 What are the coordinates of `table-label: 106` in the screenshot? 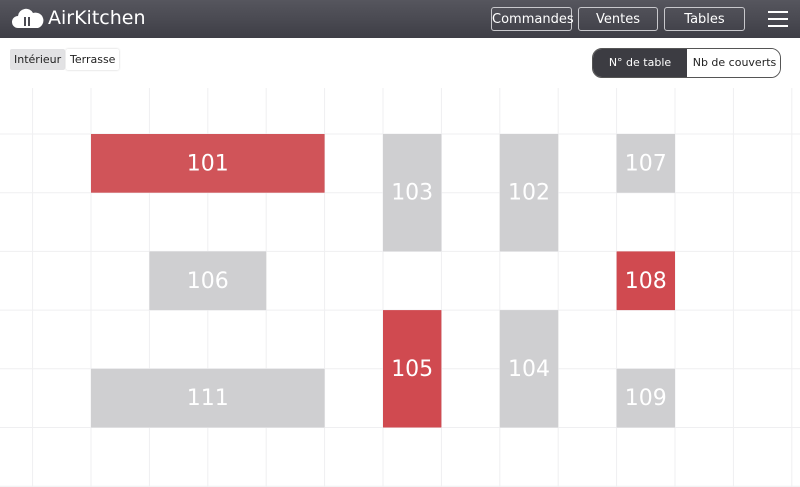 It's located at (208, 281).